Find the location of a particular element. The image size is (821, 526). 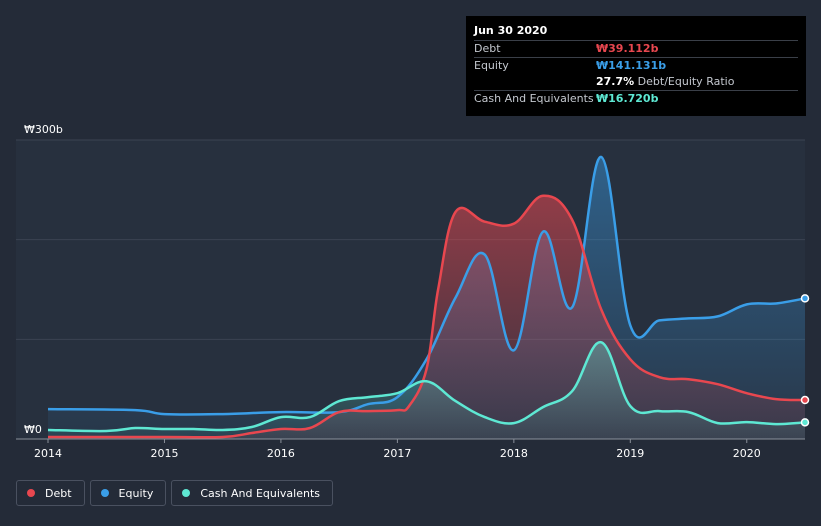

tooltip-date: Jun 30 2020 is located at coordinates (511, 30).